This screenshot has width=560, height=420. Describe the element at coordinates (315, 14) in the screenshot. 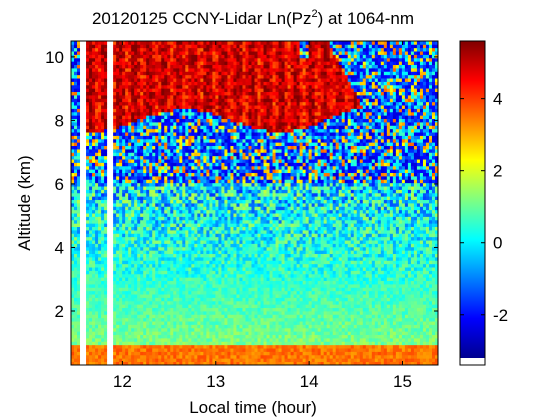

I see `chart-title-sup: 2` at that location.